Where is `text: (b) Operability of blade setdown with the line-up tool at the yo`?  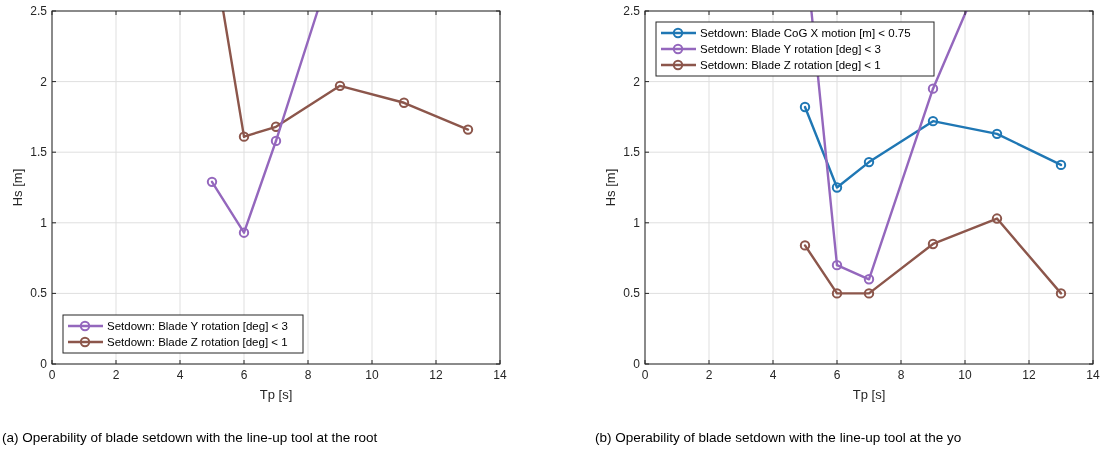 text: (b) Operability of blade setdown with the line-up tool at the yo is located at coordinates (778, 437).